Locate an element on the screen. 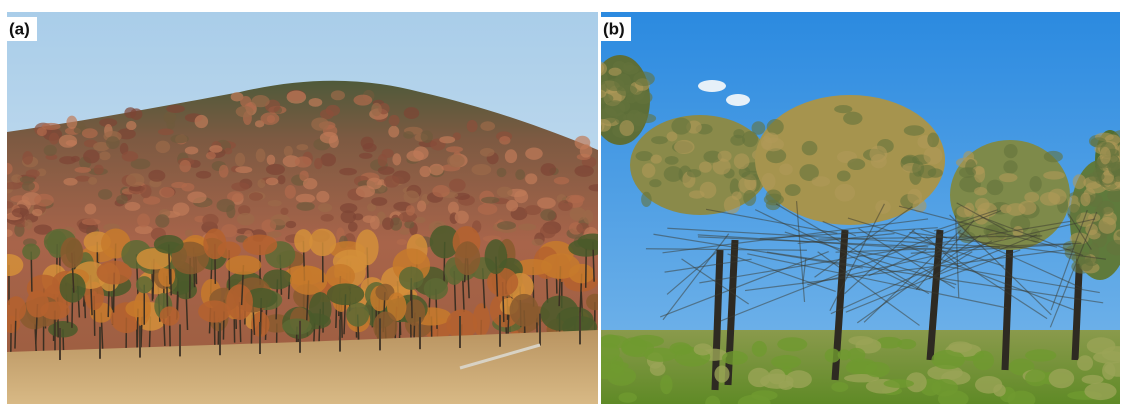 The height and width of the screenshot is (406, 1122). label-box is located at coordinates (22, 29).